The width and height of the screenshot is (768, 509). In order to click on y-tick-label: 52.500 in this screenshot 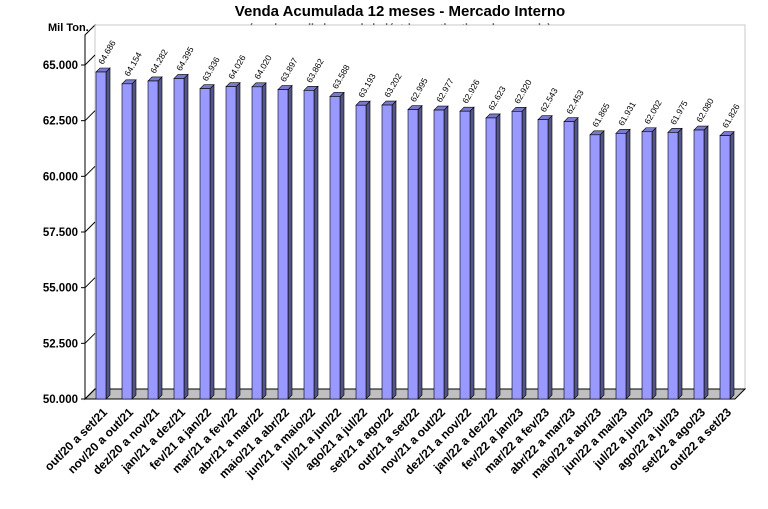, I will do `click(60, 344)`.